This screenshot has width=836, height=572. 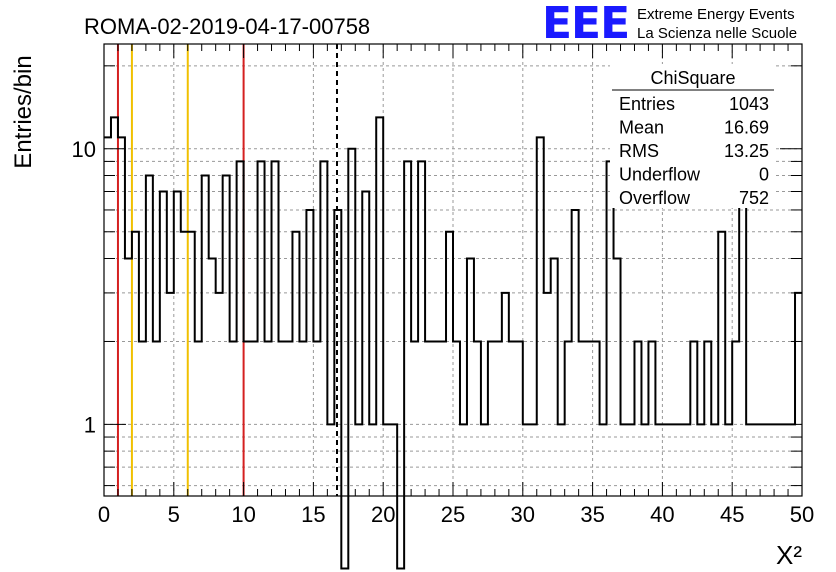 I want to click on x-tick-label: 15, so click(x=313, y=514).